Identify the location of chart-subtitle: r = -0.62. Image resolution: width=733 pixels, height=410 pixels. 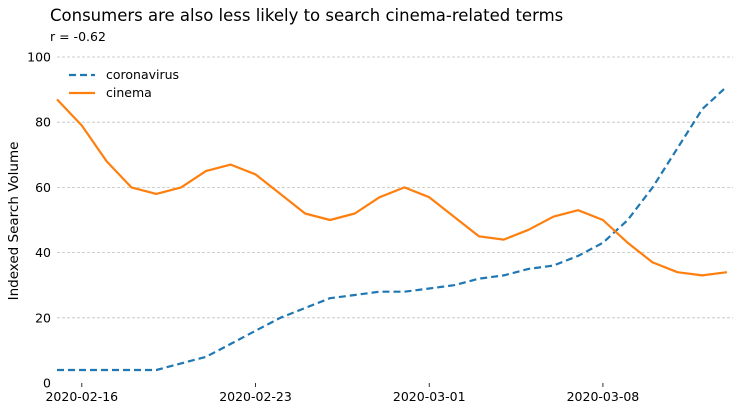
(78, 36).